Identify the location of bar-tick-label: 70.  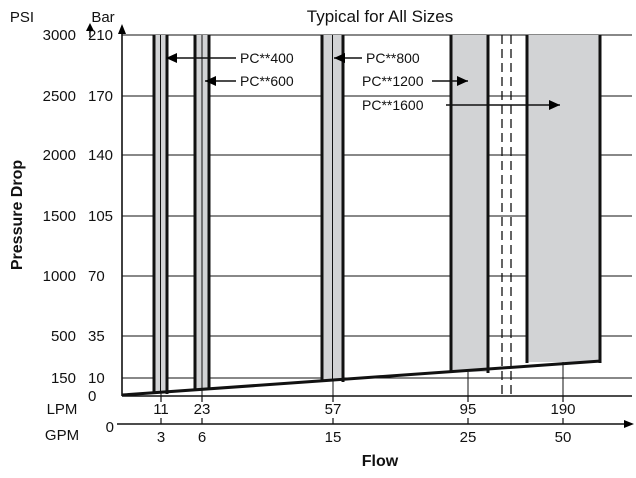
(96, 276).